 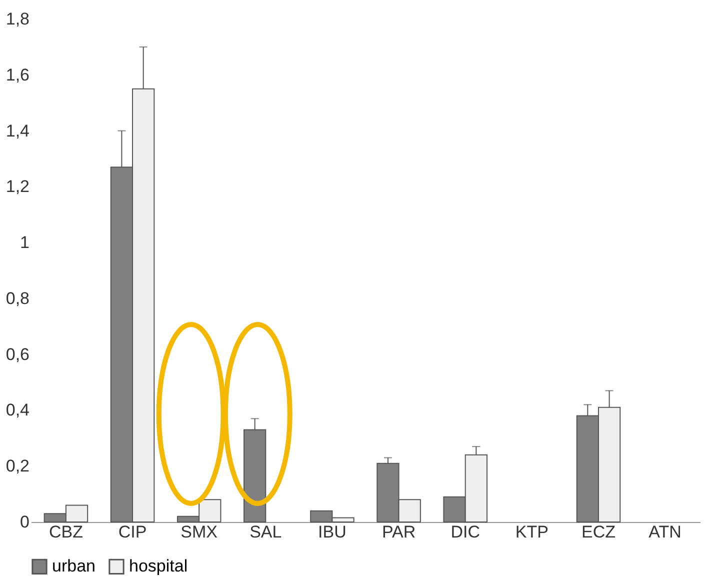 What do you see at coordinates (199, 532) in the screenshot?
I see `x-tick-label: SMX` at bounding box center [199, 532].